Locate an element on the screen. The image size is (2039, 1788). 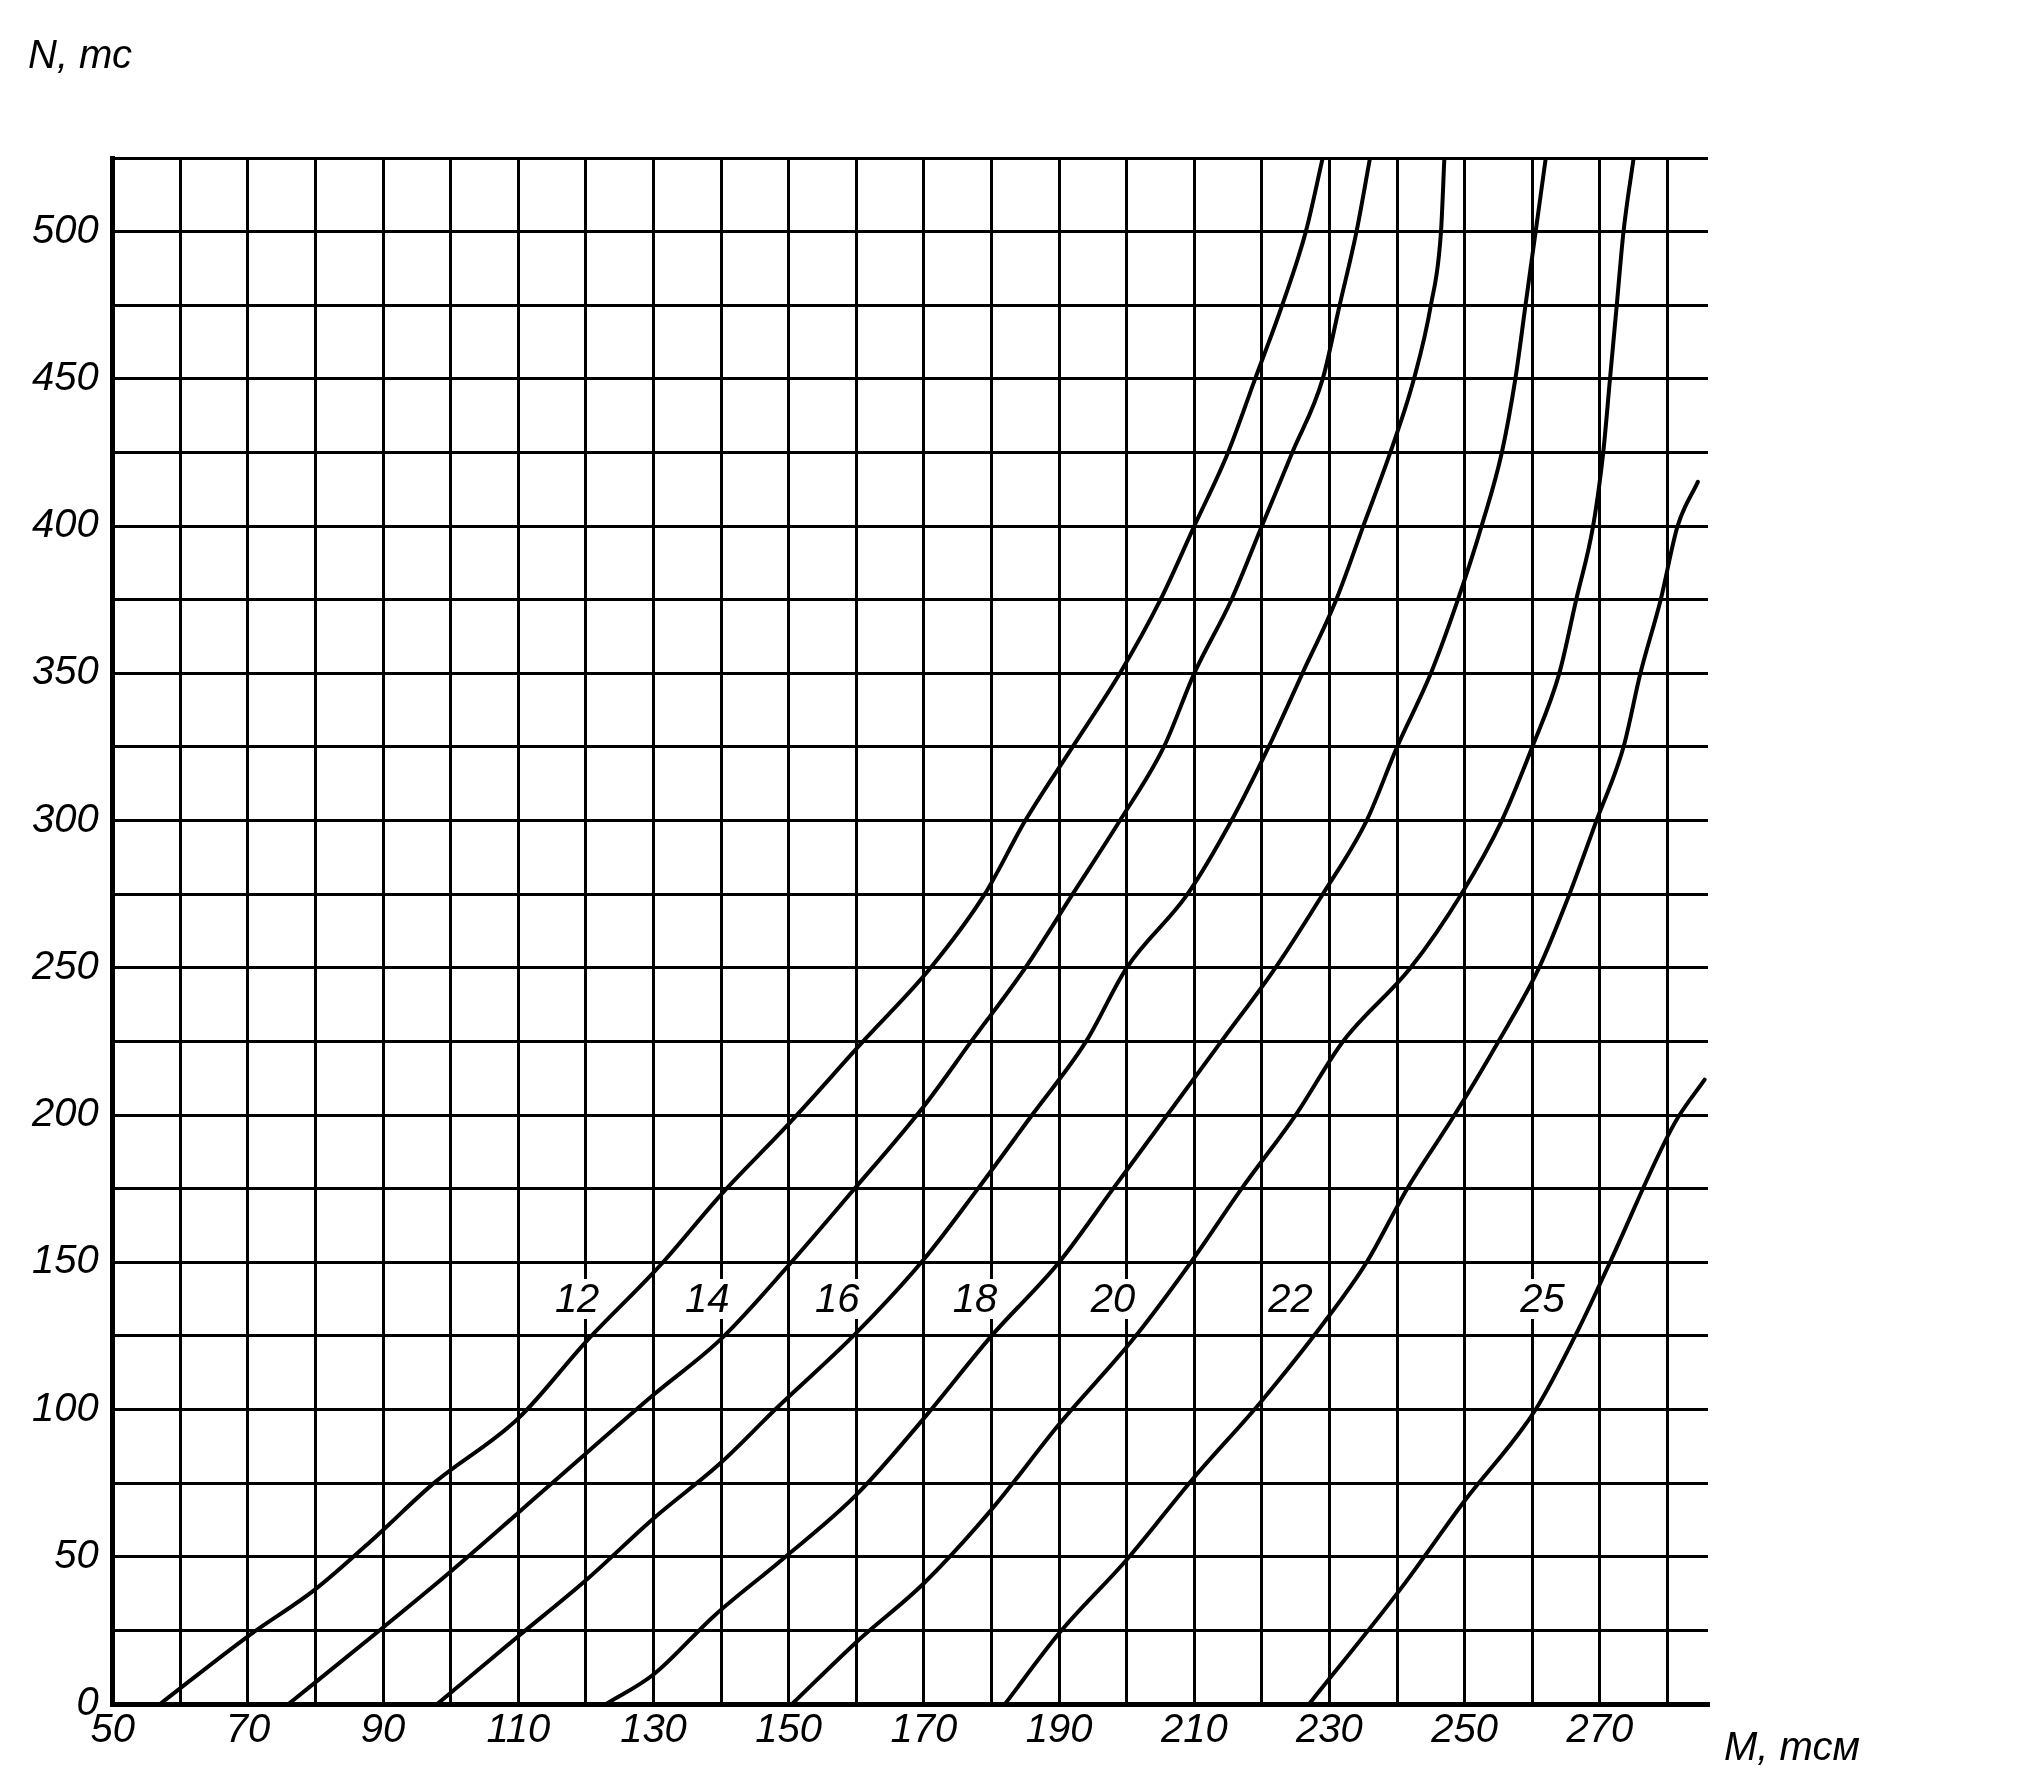
series-label: 20 is located at coordinates (1112, 1298).